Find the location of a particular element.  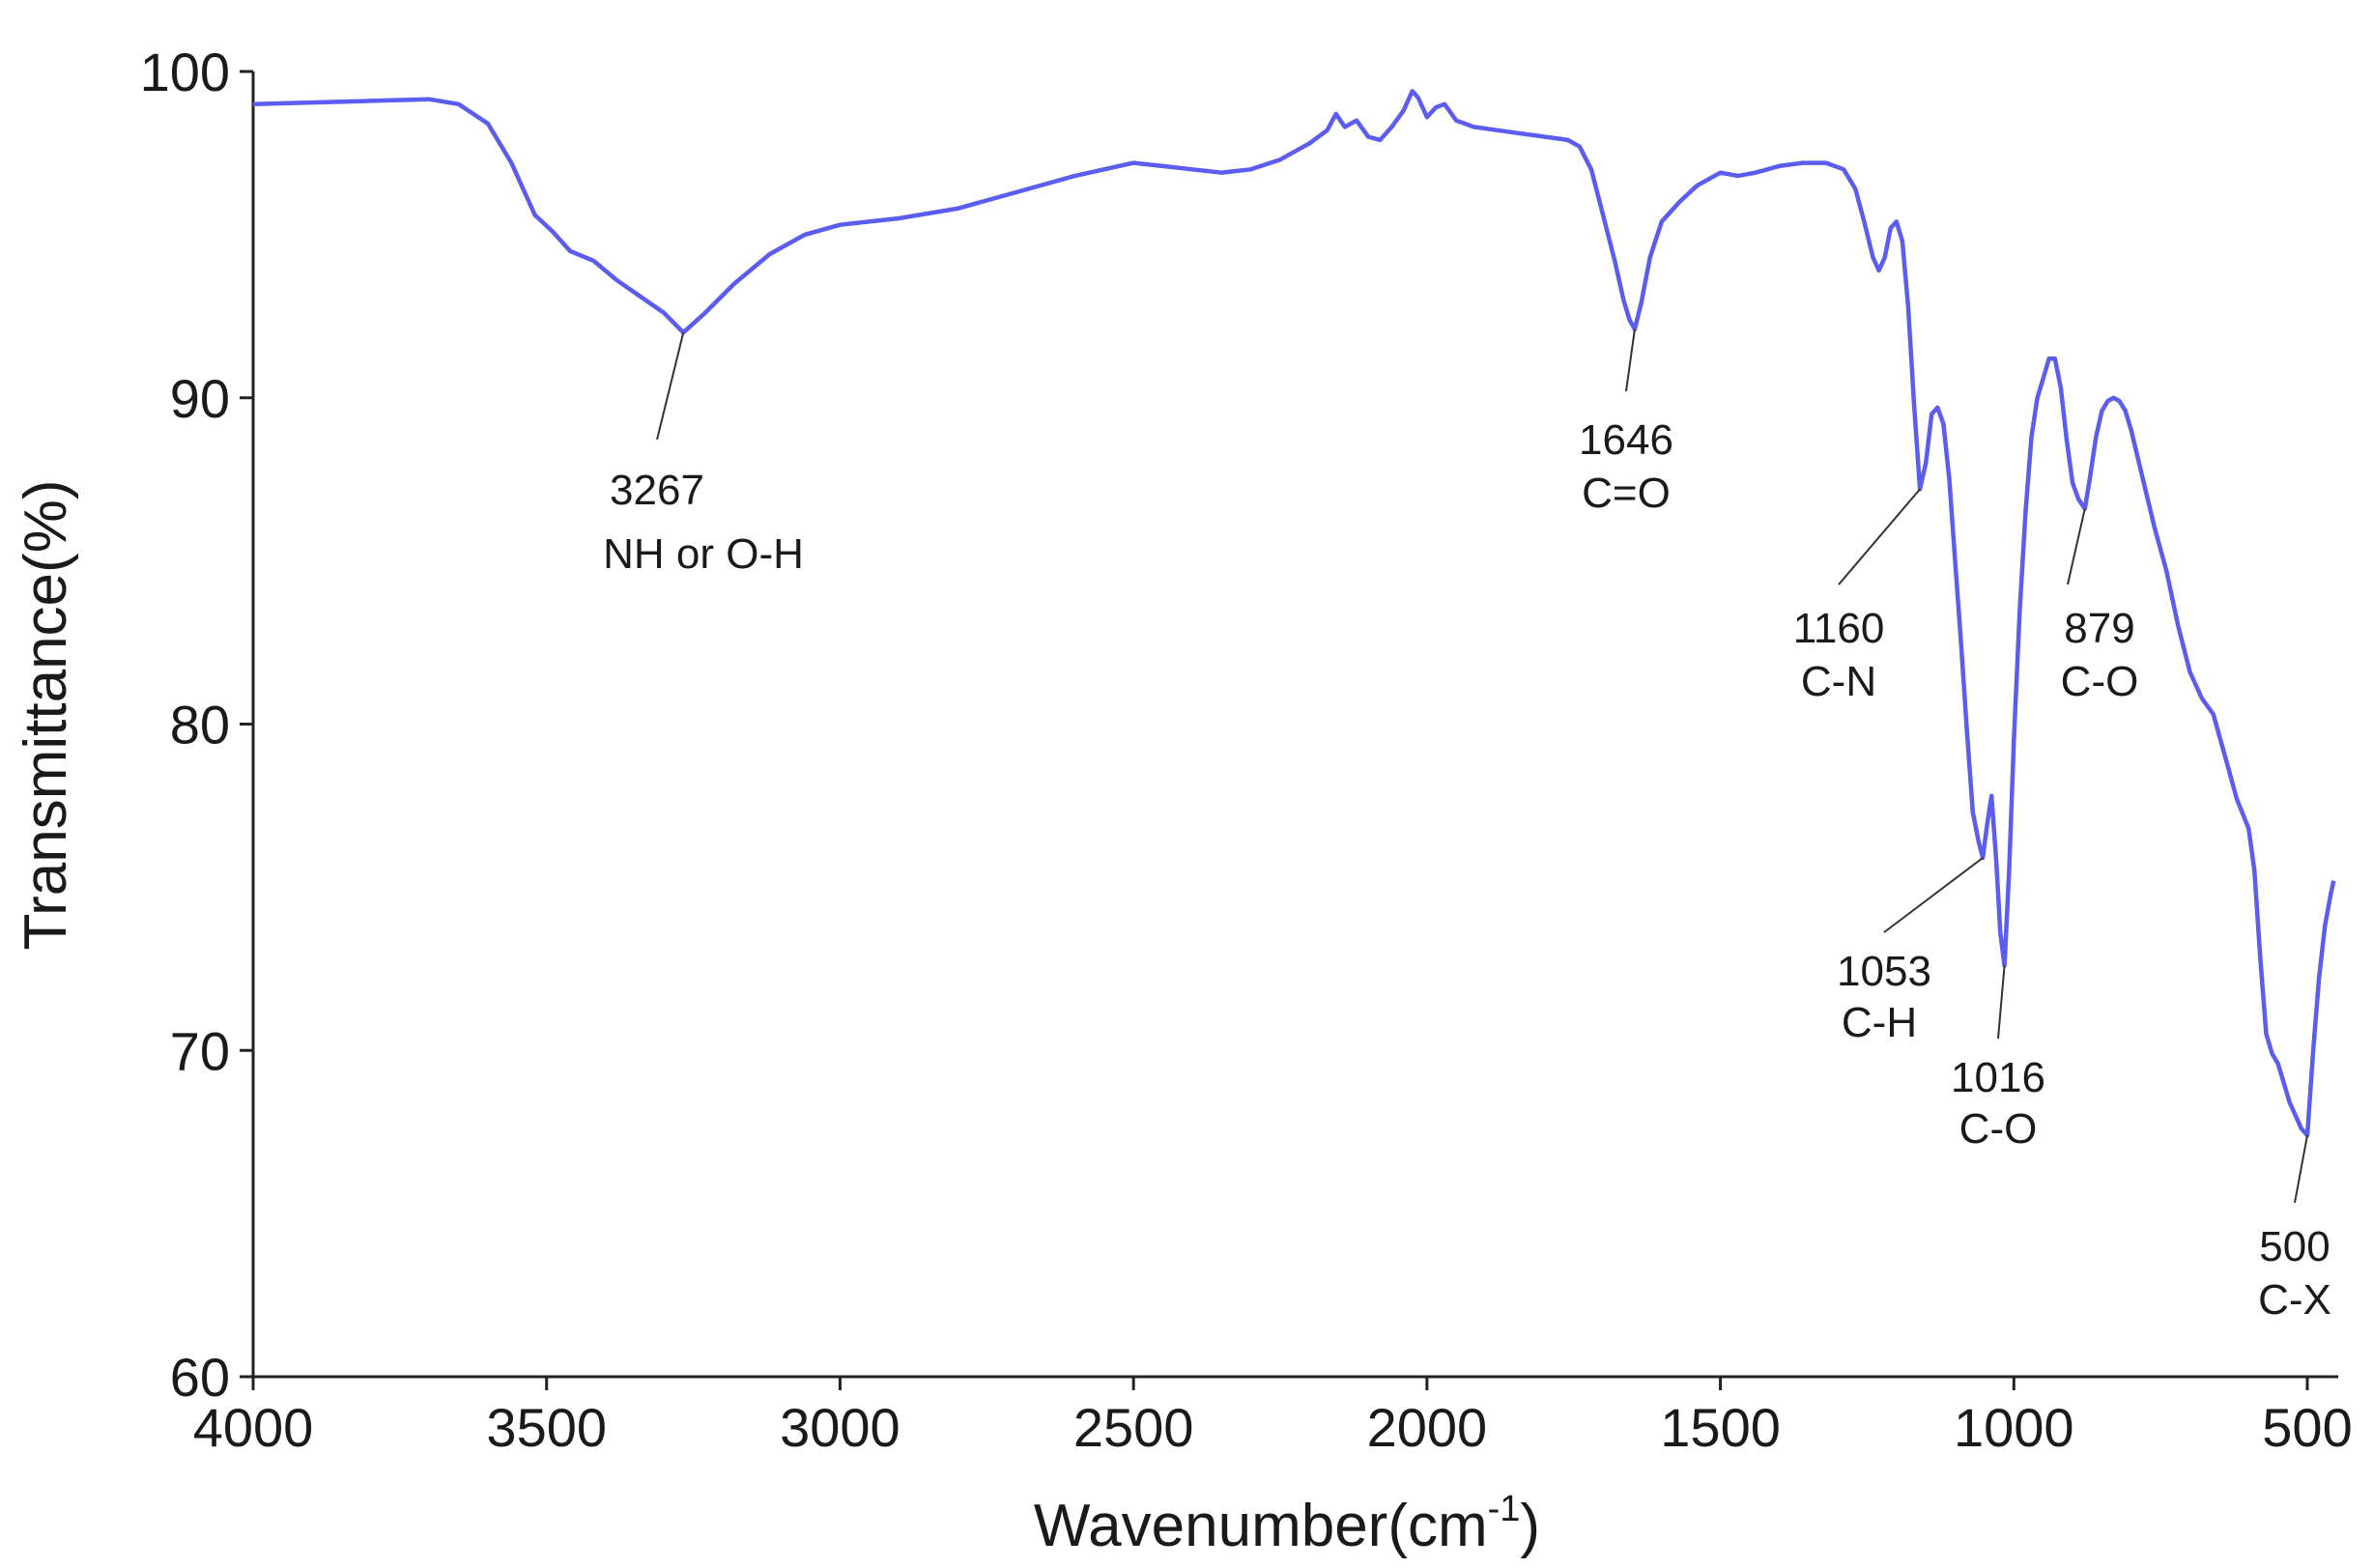

annotation-wavenumber: 1160 is located at coordinates (1839, 628).